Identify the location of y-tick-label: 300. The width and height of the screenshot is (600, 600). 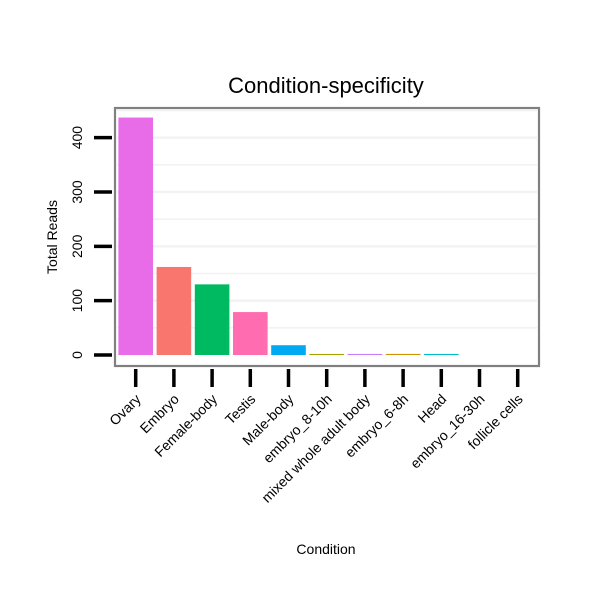
(77, 192).